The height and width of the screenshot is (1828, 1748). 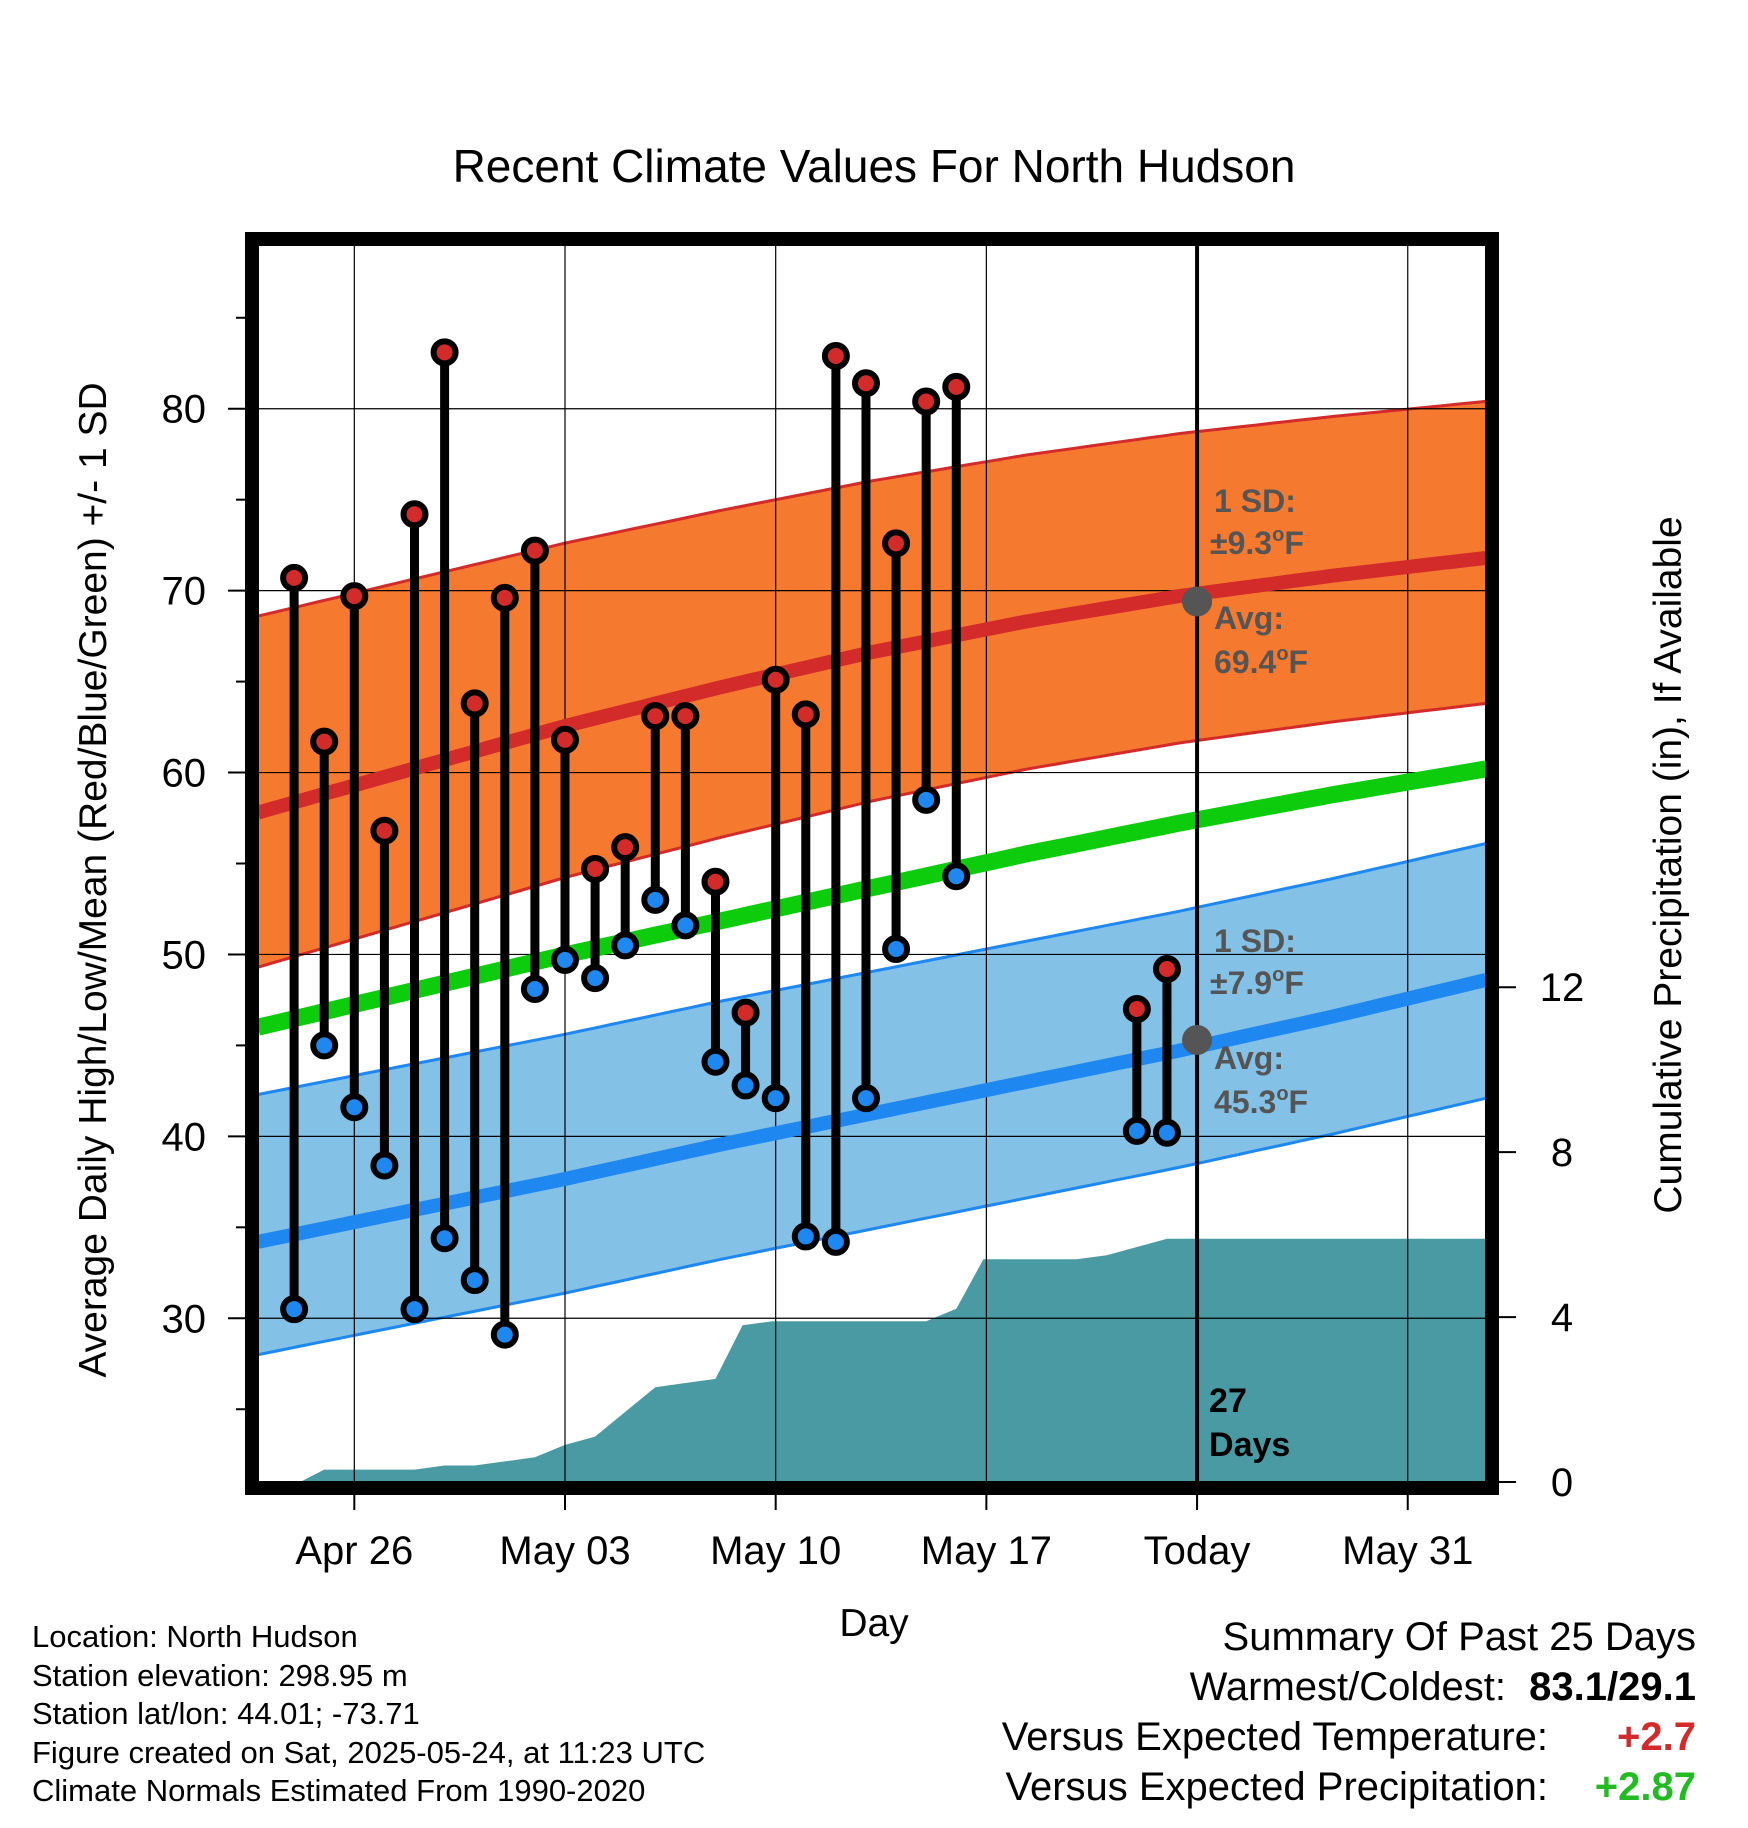 What do you see at coordinates (1562, 1318) in the screenshot?
I see `y2-tick-label: 4` at bounding box center [1562, 1318].